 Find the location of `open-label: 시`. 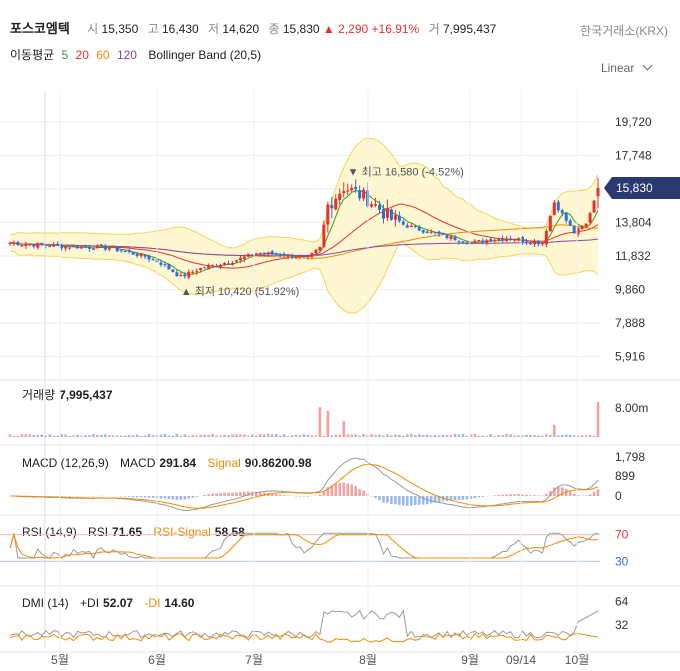

open-label: 시 is located at coordinates (93, 29).